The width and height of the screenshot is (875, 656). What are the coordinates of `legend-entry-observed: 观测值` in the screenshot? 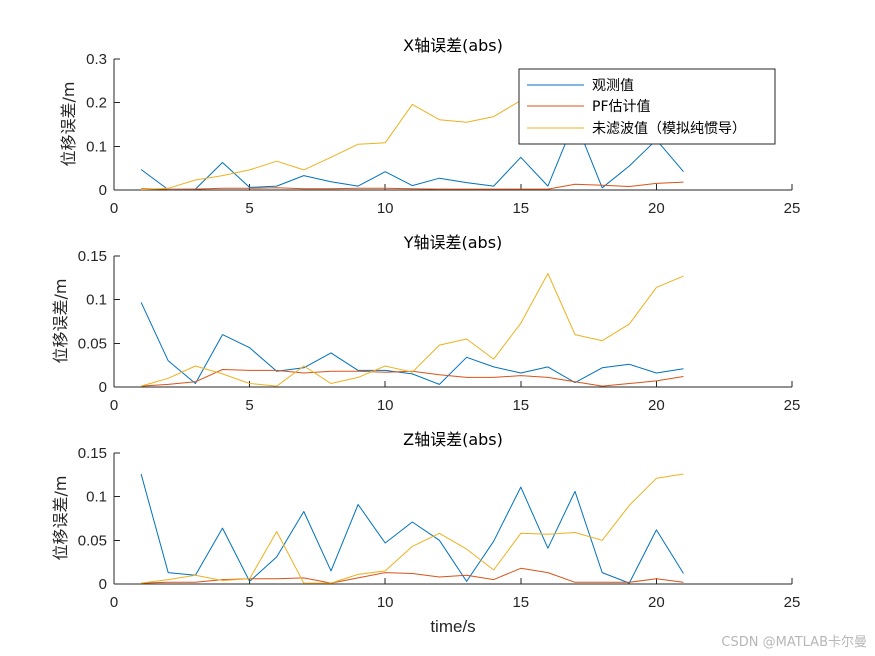 It's located at (613, 86).